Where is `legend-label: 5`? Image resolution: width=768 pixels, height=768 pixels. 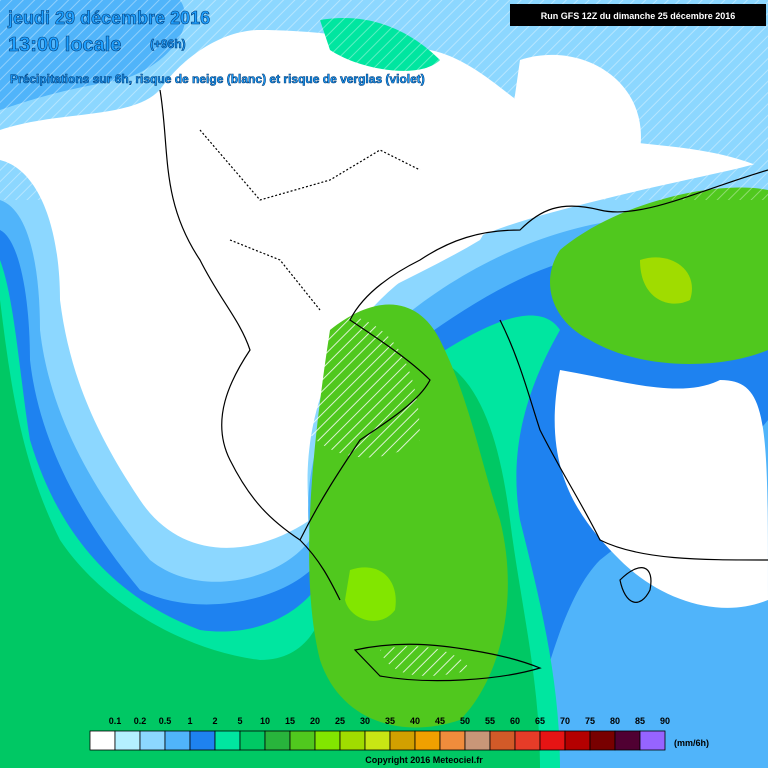
legend-label: 5 is located at coordinates (239, 721).